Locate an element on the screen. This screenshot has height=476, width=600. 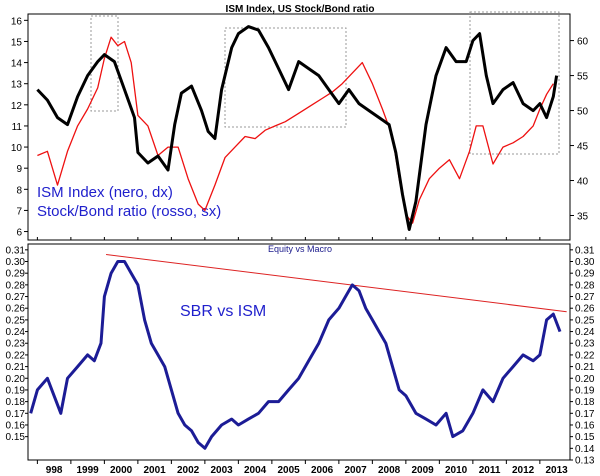
top-chart-title: ISM Index, US Stock/Bond ratio is located at coordinates (300, 9).